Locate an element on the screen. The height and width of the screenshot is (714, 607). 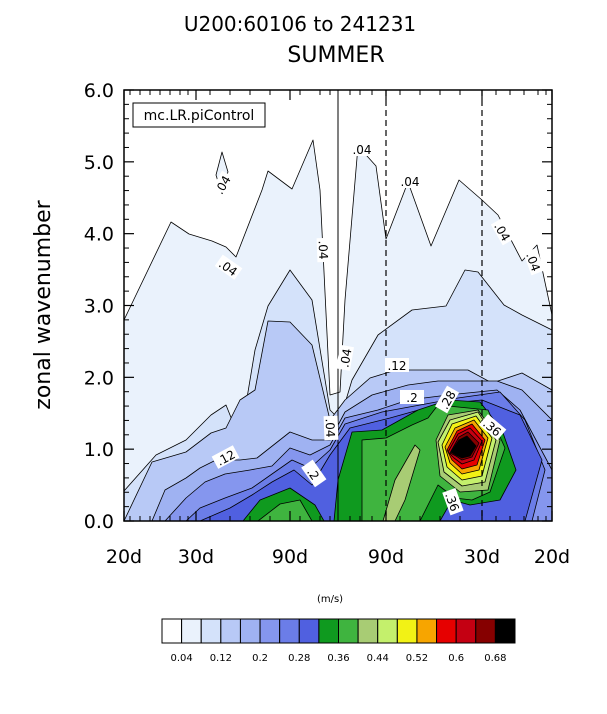
experiment-label-box: mc.LR.piControl is located at coordinates (199, 115).